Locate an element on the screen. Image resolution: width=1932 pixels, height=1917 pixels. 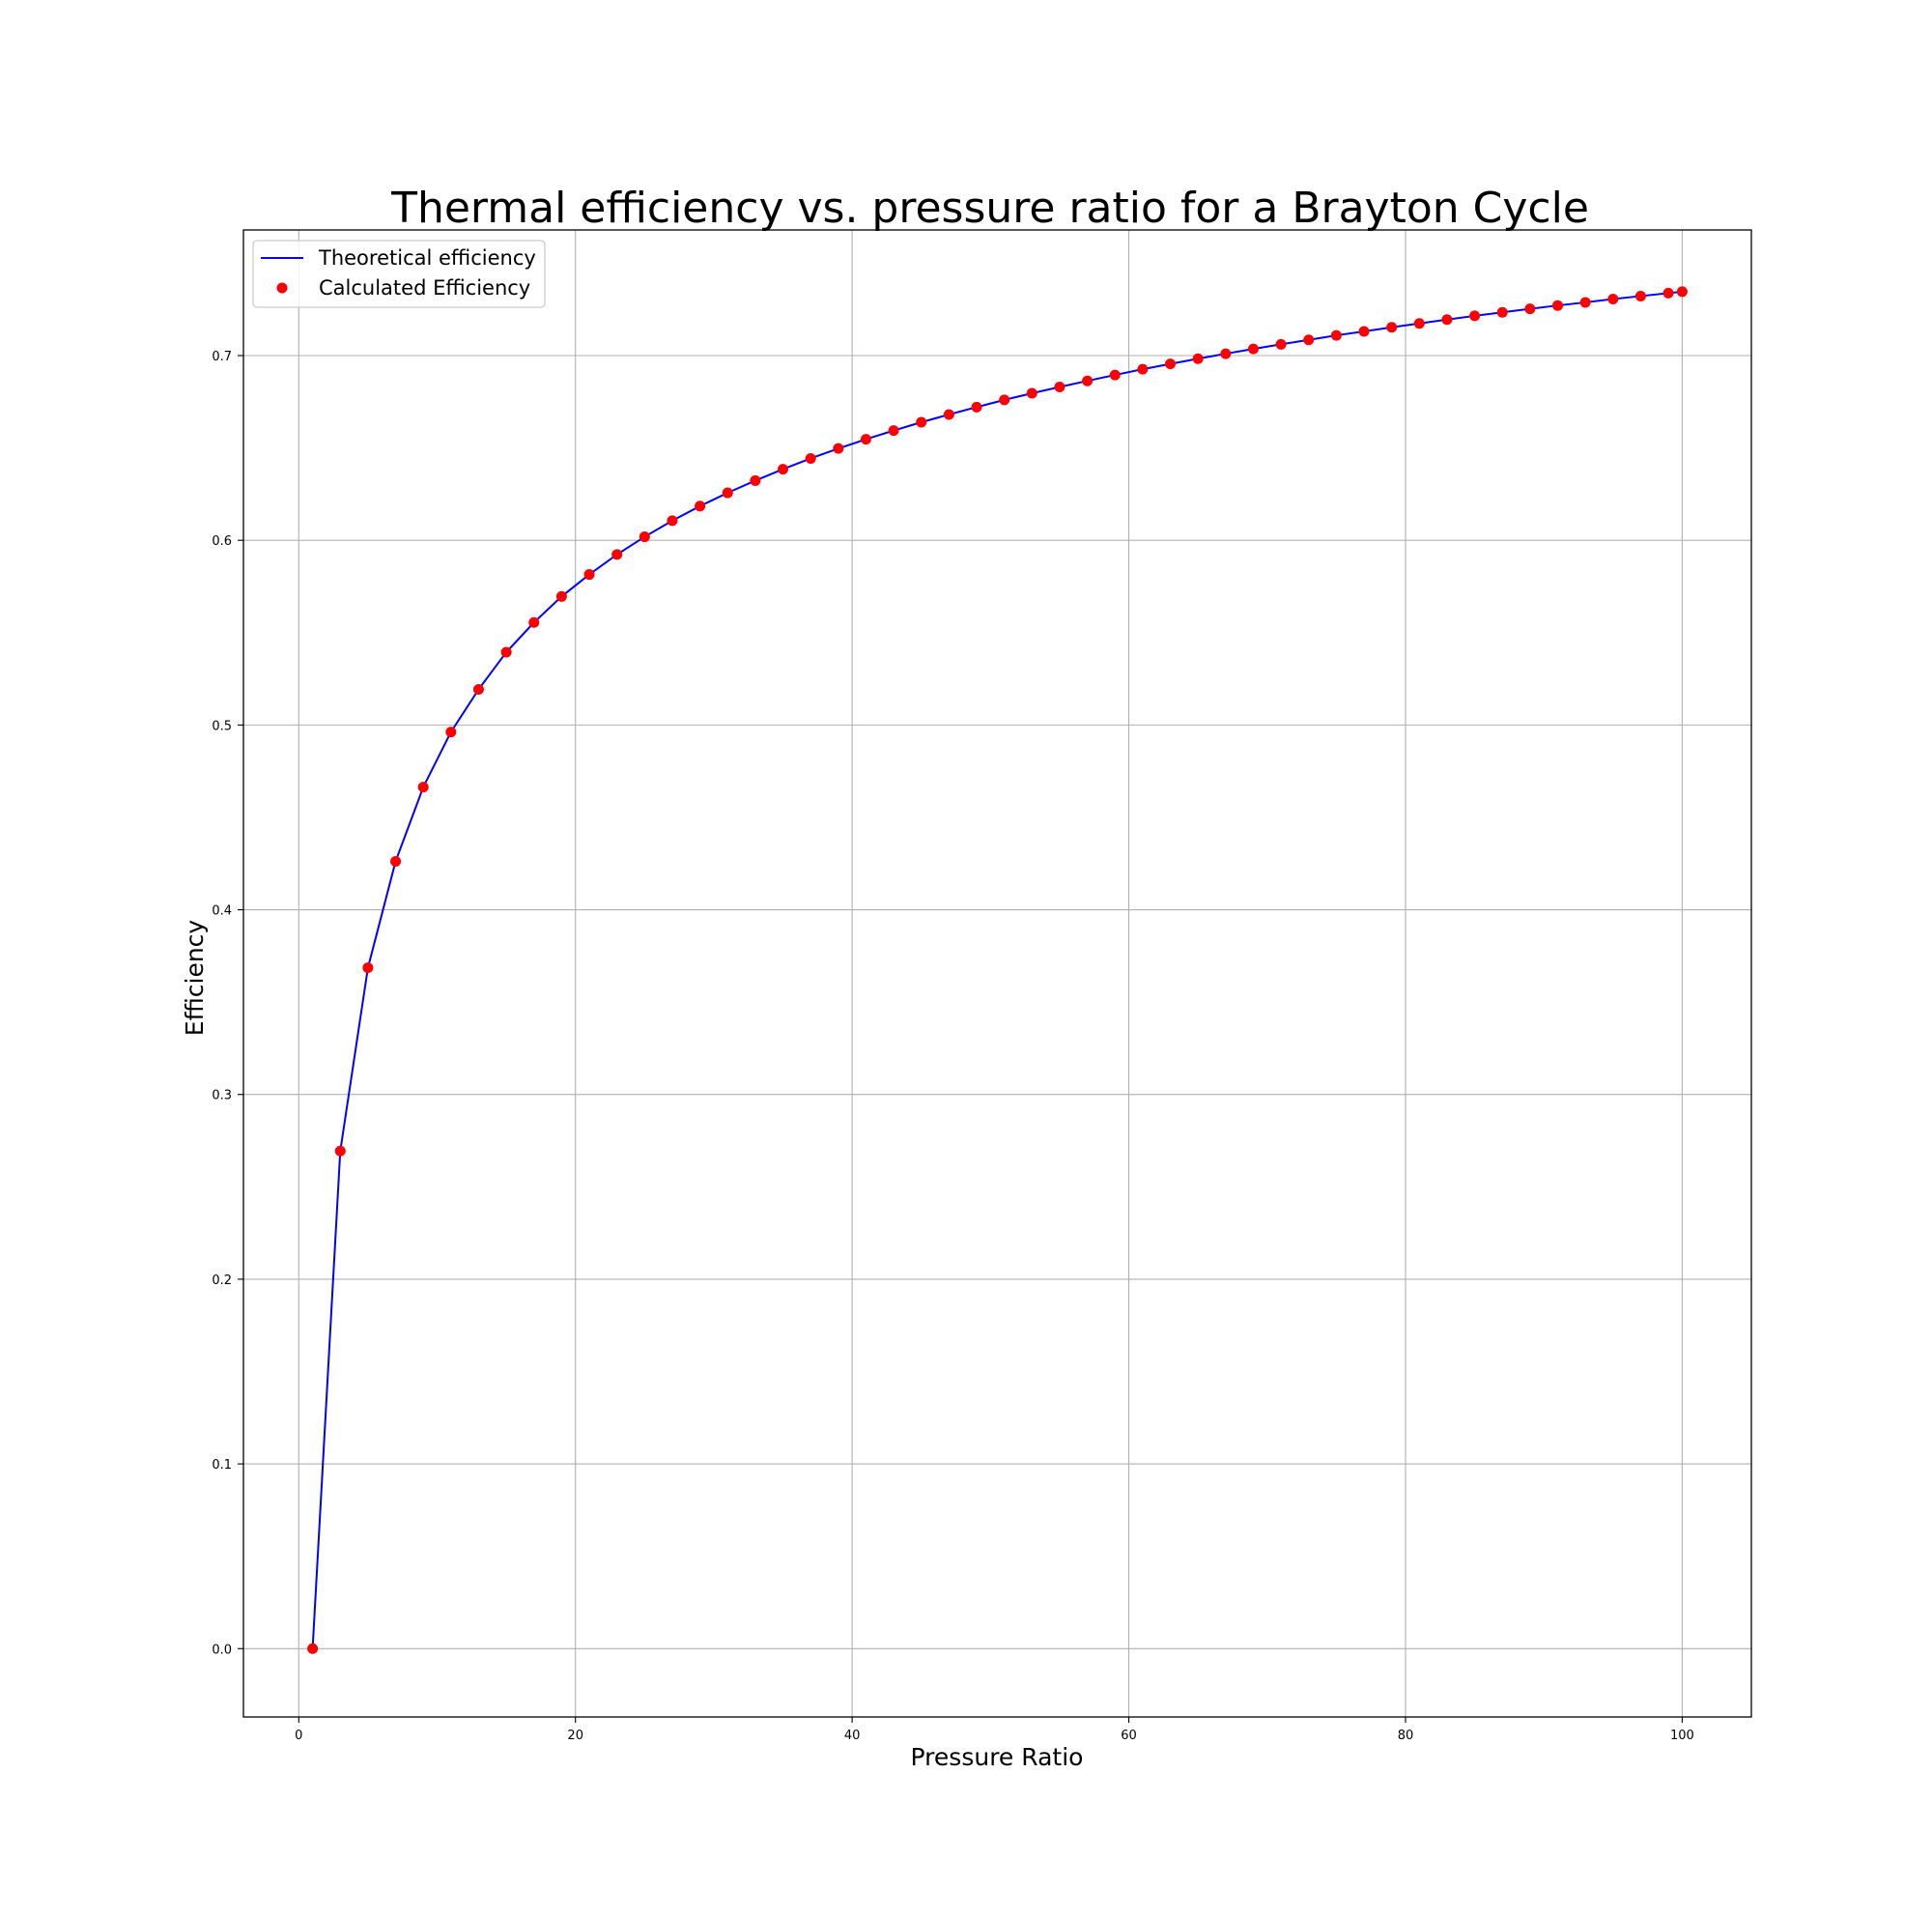
x-tick-label: 100 is located at coordinates (1682, 1736).